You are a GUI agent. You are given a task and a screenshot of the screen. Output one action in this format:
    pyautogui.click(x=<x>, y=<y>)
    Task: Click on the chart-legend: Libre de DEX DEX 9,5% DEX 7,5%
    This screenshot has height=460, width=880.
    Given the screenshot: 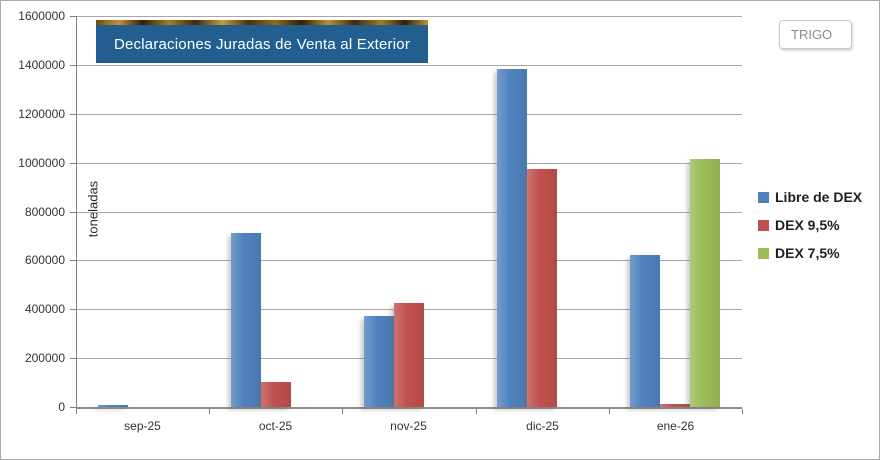 What is the action you would take?
    pyautogui.click(x=810, y=225)
    